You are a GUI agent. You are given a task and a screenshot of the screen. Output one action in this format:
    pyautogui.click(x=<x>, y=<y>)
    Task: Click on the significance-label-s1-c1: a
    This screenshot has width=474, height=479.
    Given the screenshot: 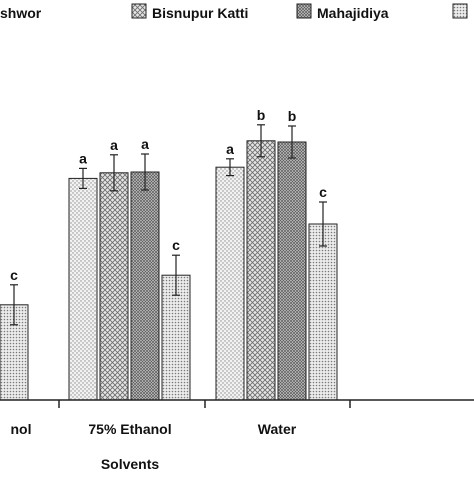 What is the action you would take?
    pyautogui.click(x=114, y=145)
    